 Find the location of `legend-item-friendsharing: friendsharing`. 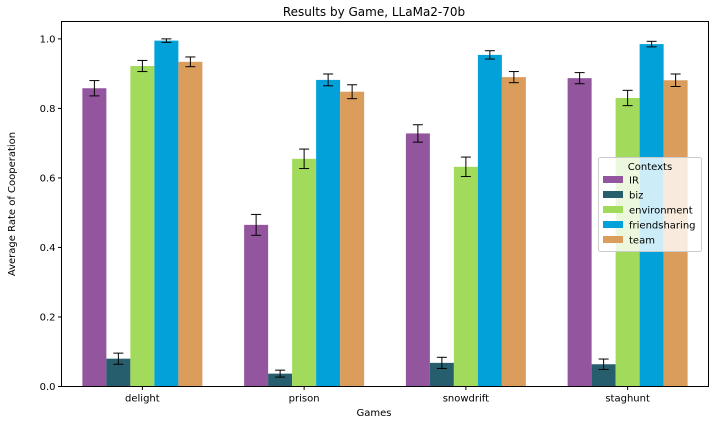

legend-item-friendsharing: friendsharing is located at coordinates (649, 226).